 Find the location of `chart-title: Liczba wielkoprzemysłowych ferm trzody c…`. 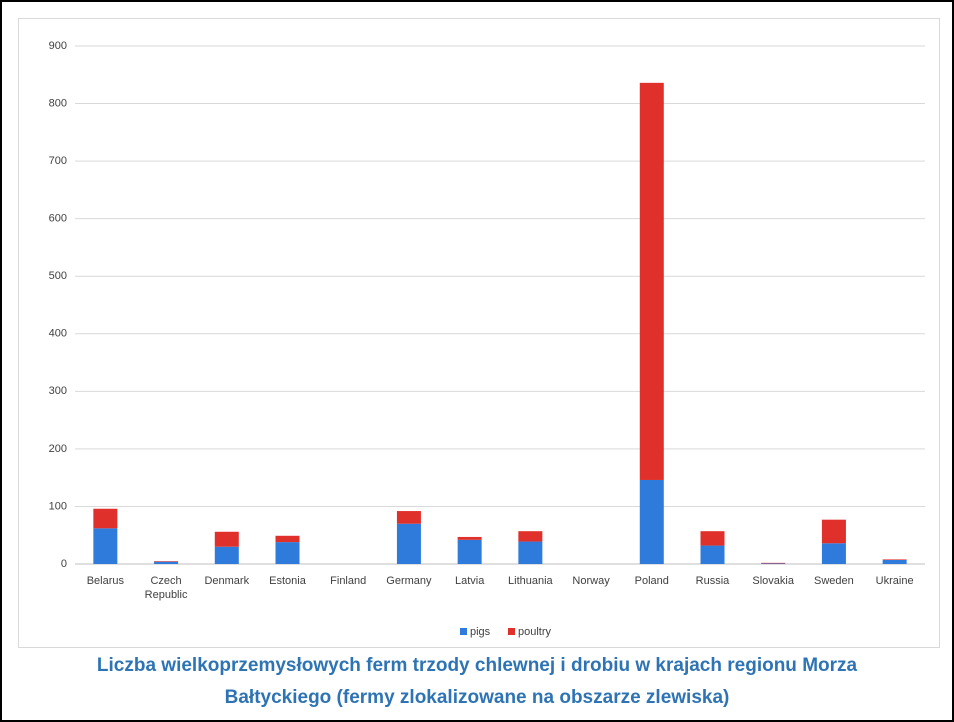

chart-title: Liczba wielkoprzemysłowych ferm trzody c… is located at coordinates (477, 681).